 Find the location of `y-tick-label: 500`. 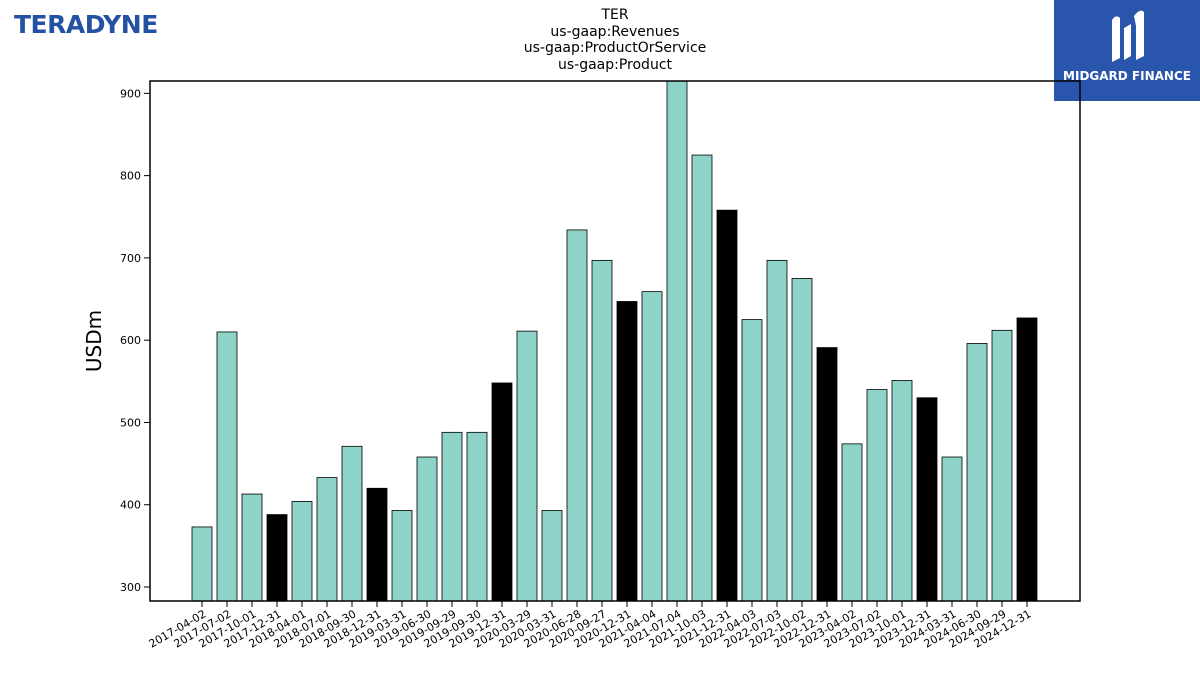

y-tick-label: 500 is located at coordinates (130, 422).